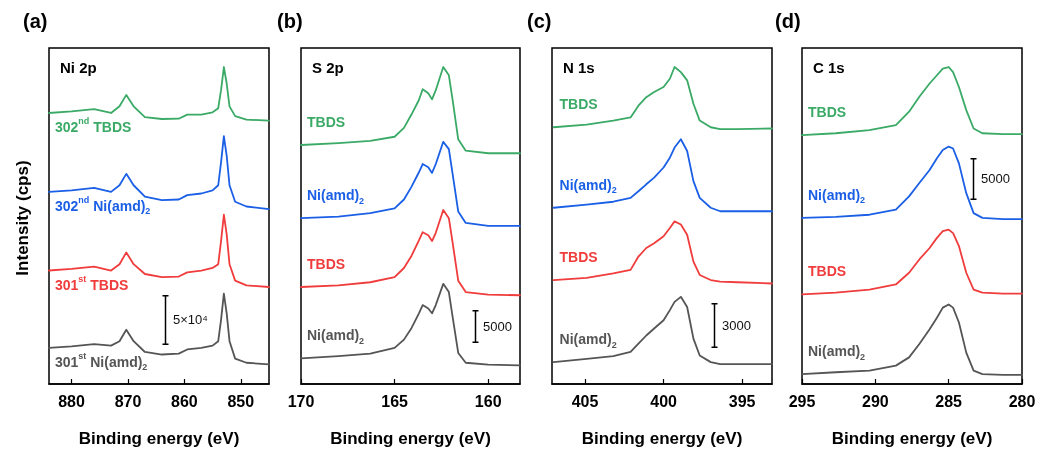 The height and width of the screenshot is (452, 1041). What do you see at coordinates (488, 401) in the screenshot?
I see `x-tick-label: 160` at bounding box center [488, 401].